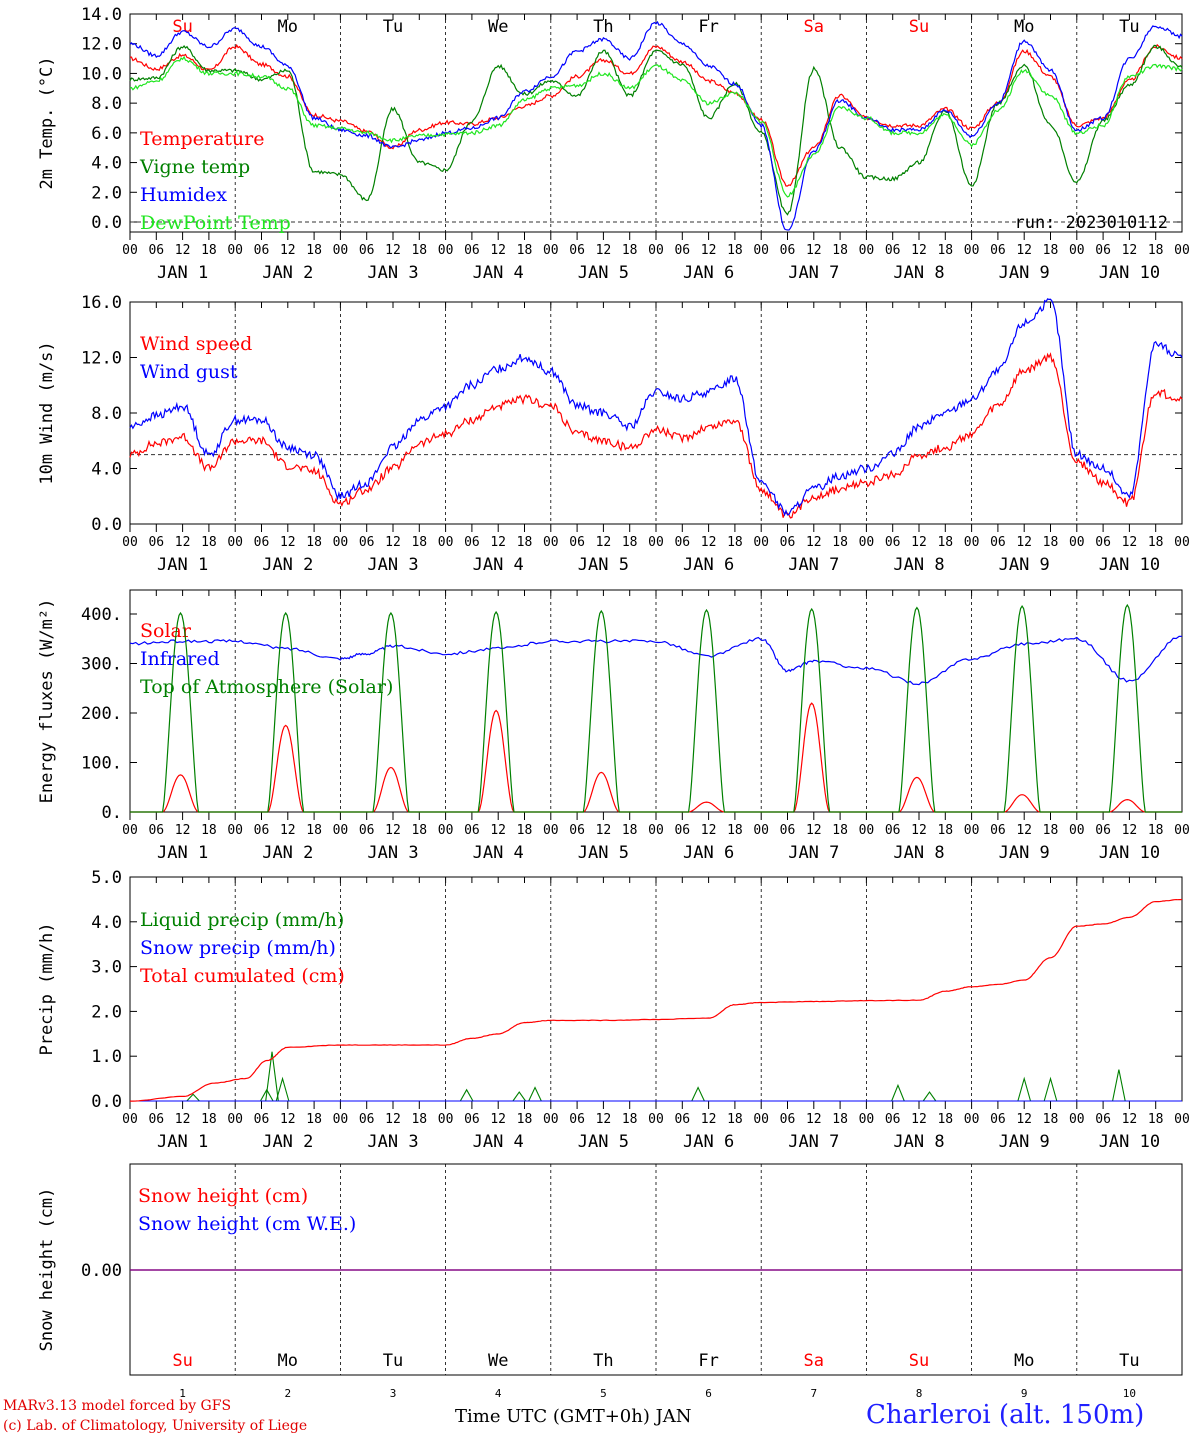 This screenshot has width=1194, height=1440. I want to click on legend-entry: DewPoint Temp, so click(215, 223).